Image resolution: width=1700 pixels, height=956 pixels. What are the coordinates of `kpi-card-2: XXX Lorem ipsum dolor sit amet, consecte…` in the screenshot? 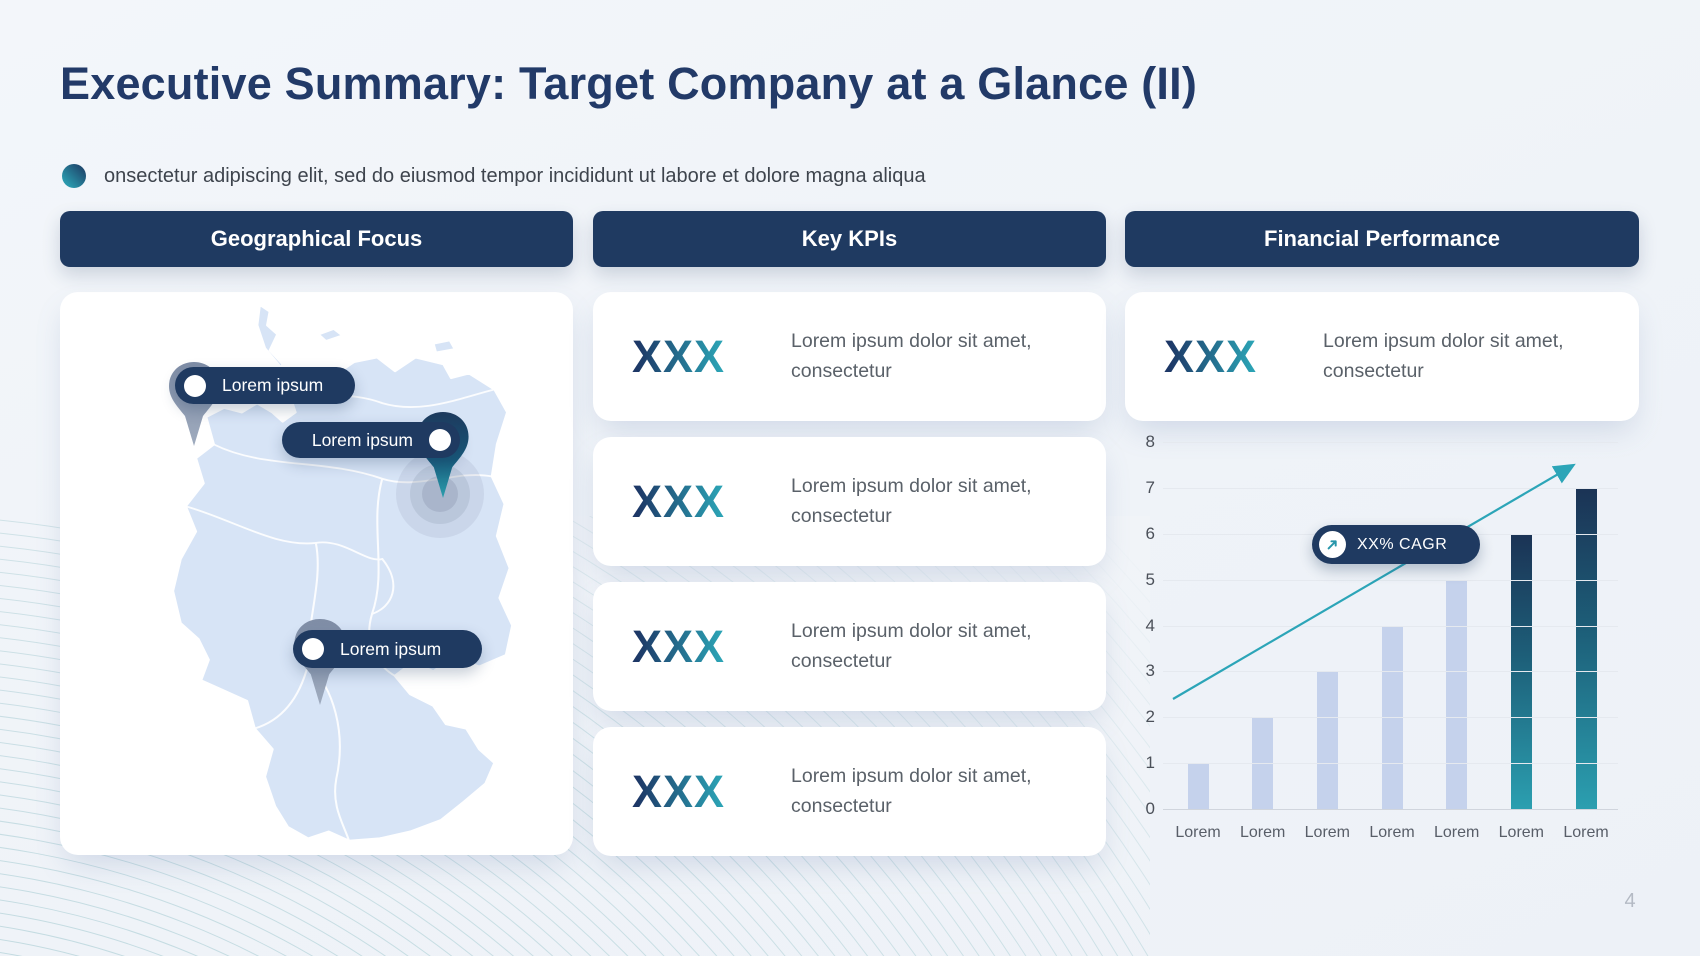 It's located at (849, 501).